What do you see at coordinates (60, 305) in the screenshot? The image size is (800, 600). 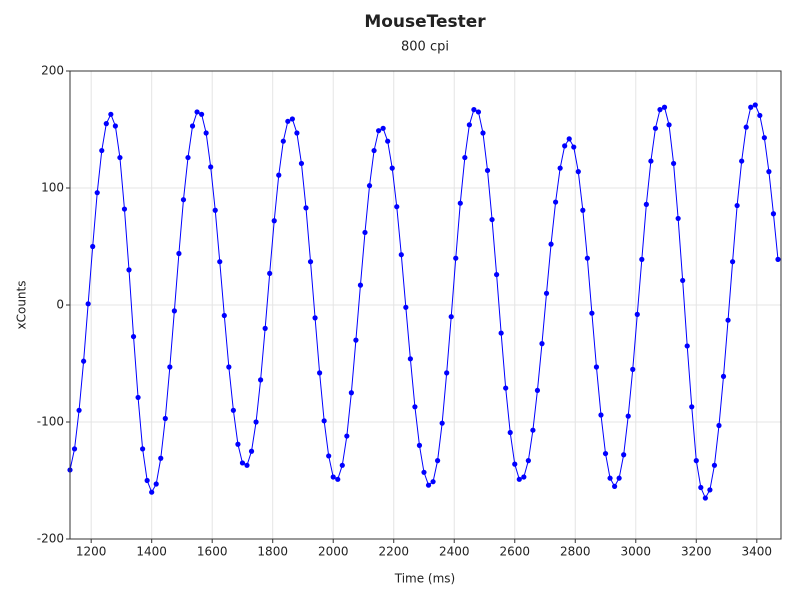 I see `y-tick-label: 0` at bounding box center [60, 305].